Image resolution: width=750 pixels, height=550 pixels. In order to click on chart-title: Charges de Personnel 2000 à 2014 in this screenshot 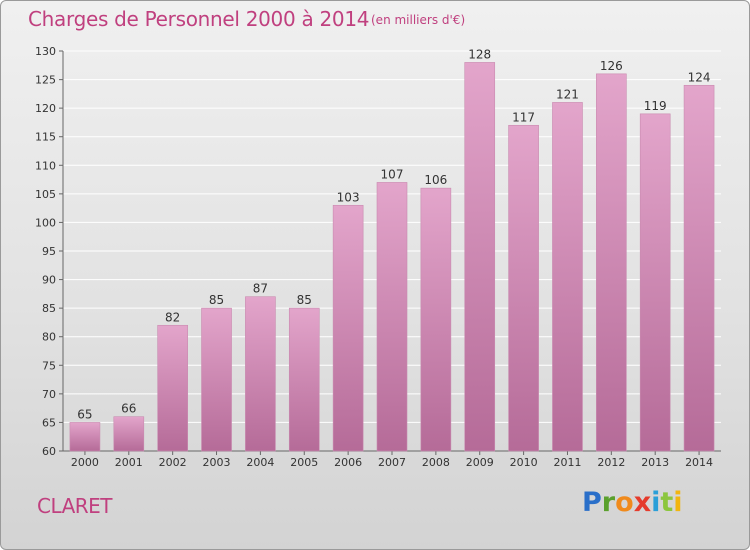, I will do `click(199, 19)`.